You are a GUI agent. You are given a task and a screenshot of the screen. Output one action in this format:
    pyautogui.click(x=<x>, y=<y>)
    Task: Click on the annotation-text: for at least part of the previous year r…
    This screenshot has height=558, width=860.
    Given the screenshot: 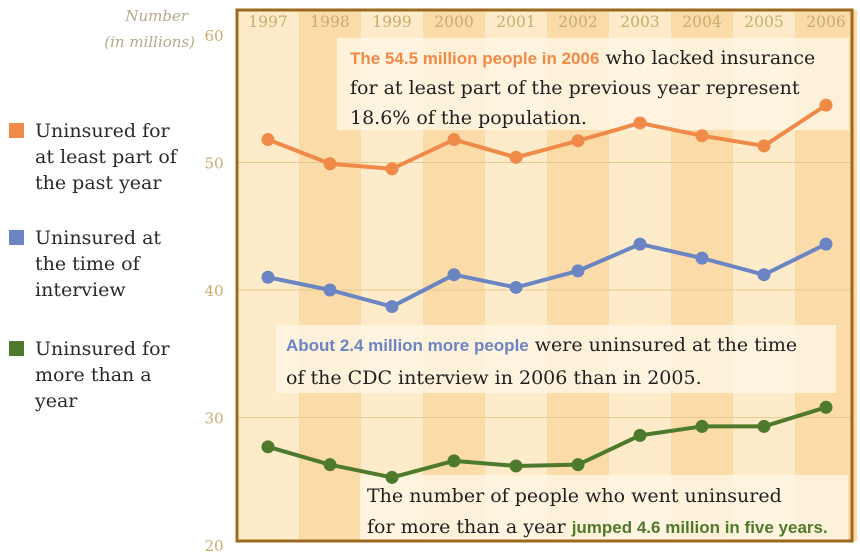 What is the action you would take?
    pyautogui.click(x=575, y=88)
    